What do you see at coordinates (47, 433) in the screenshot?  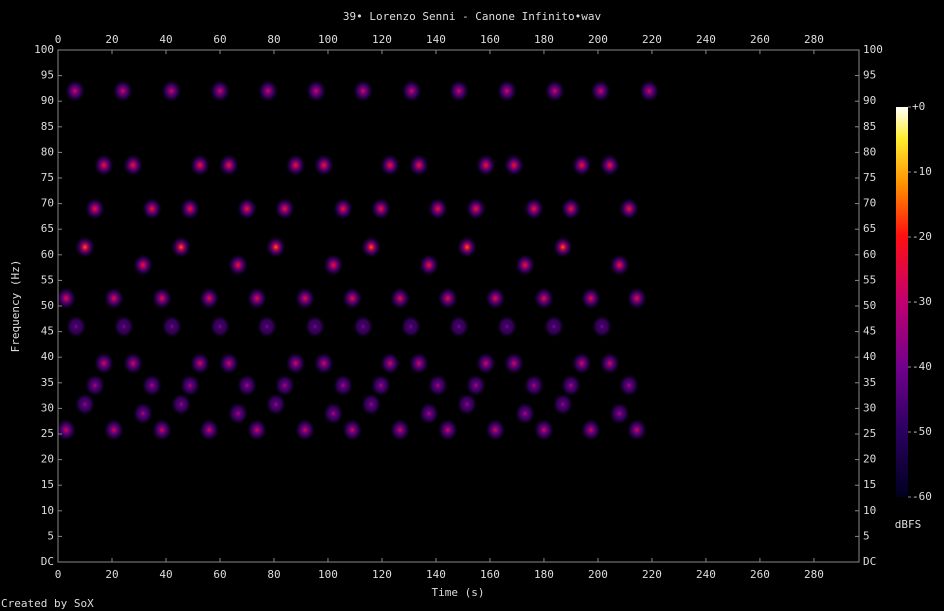 I see `y-tick-label: 25` at bounding box center [47, 433].